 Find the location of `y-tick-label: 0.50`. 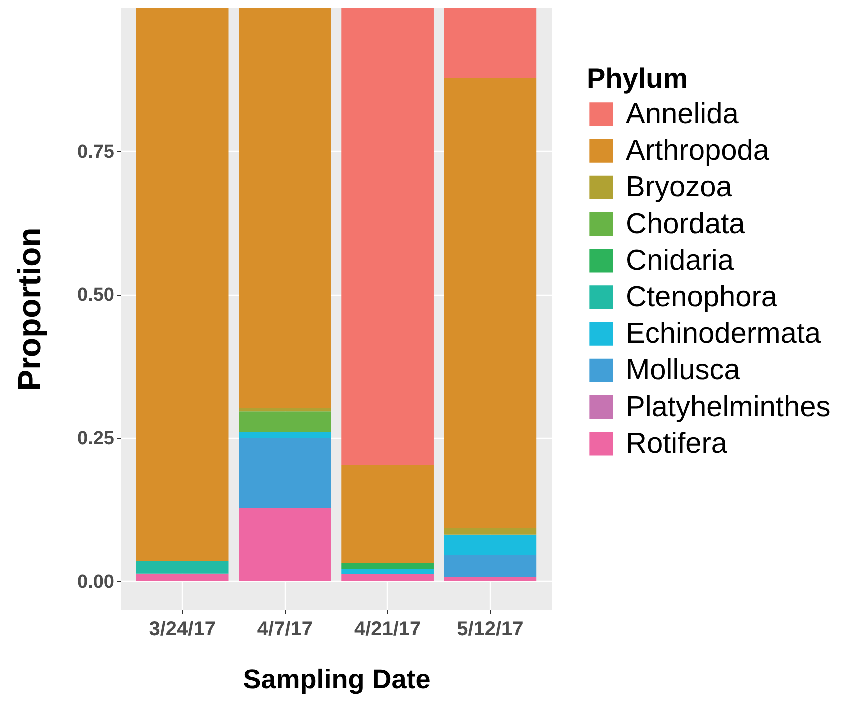

y-tick-label: 0.50 is located at coordinates (96, 295).